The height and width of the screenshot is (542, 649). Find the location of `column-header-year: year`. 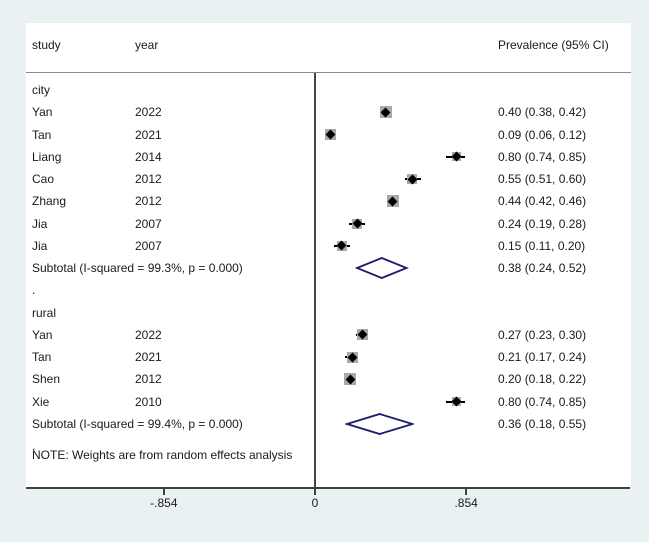

column-header-year: year is located at coordinates (147, 45).